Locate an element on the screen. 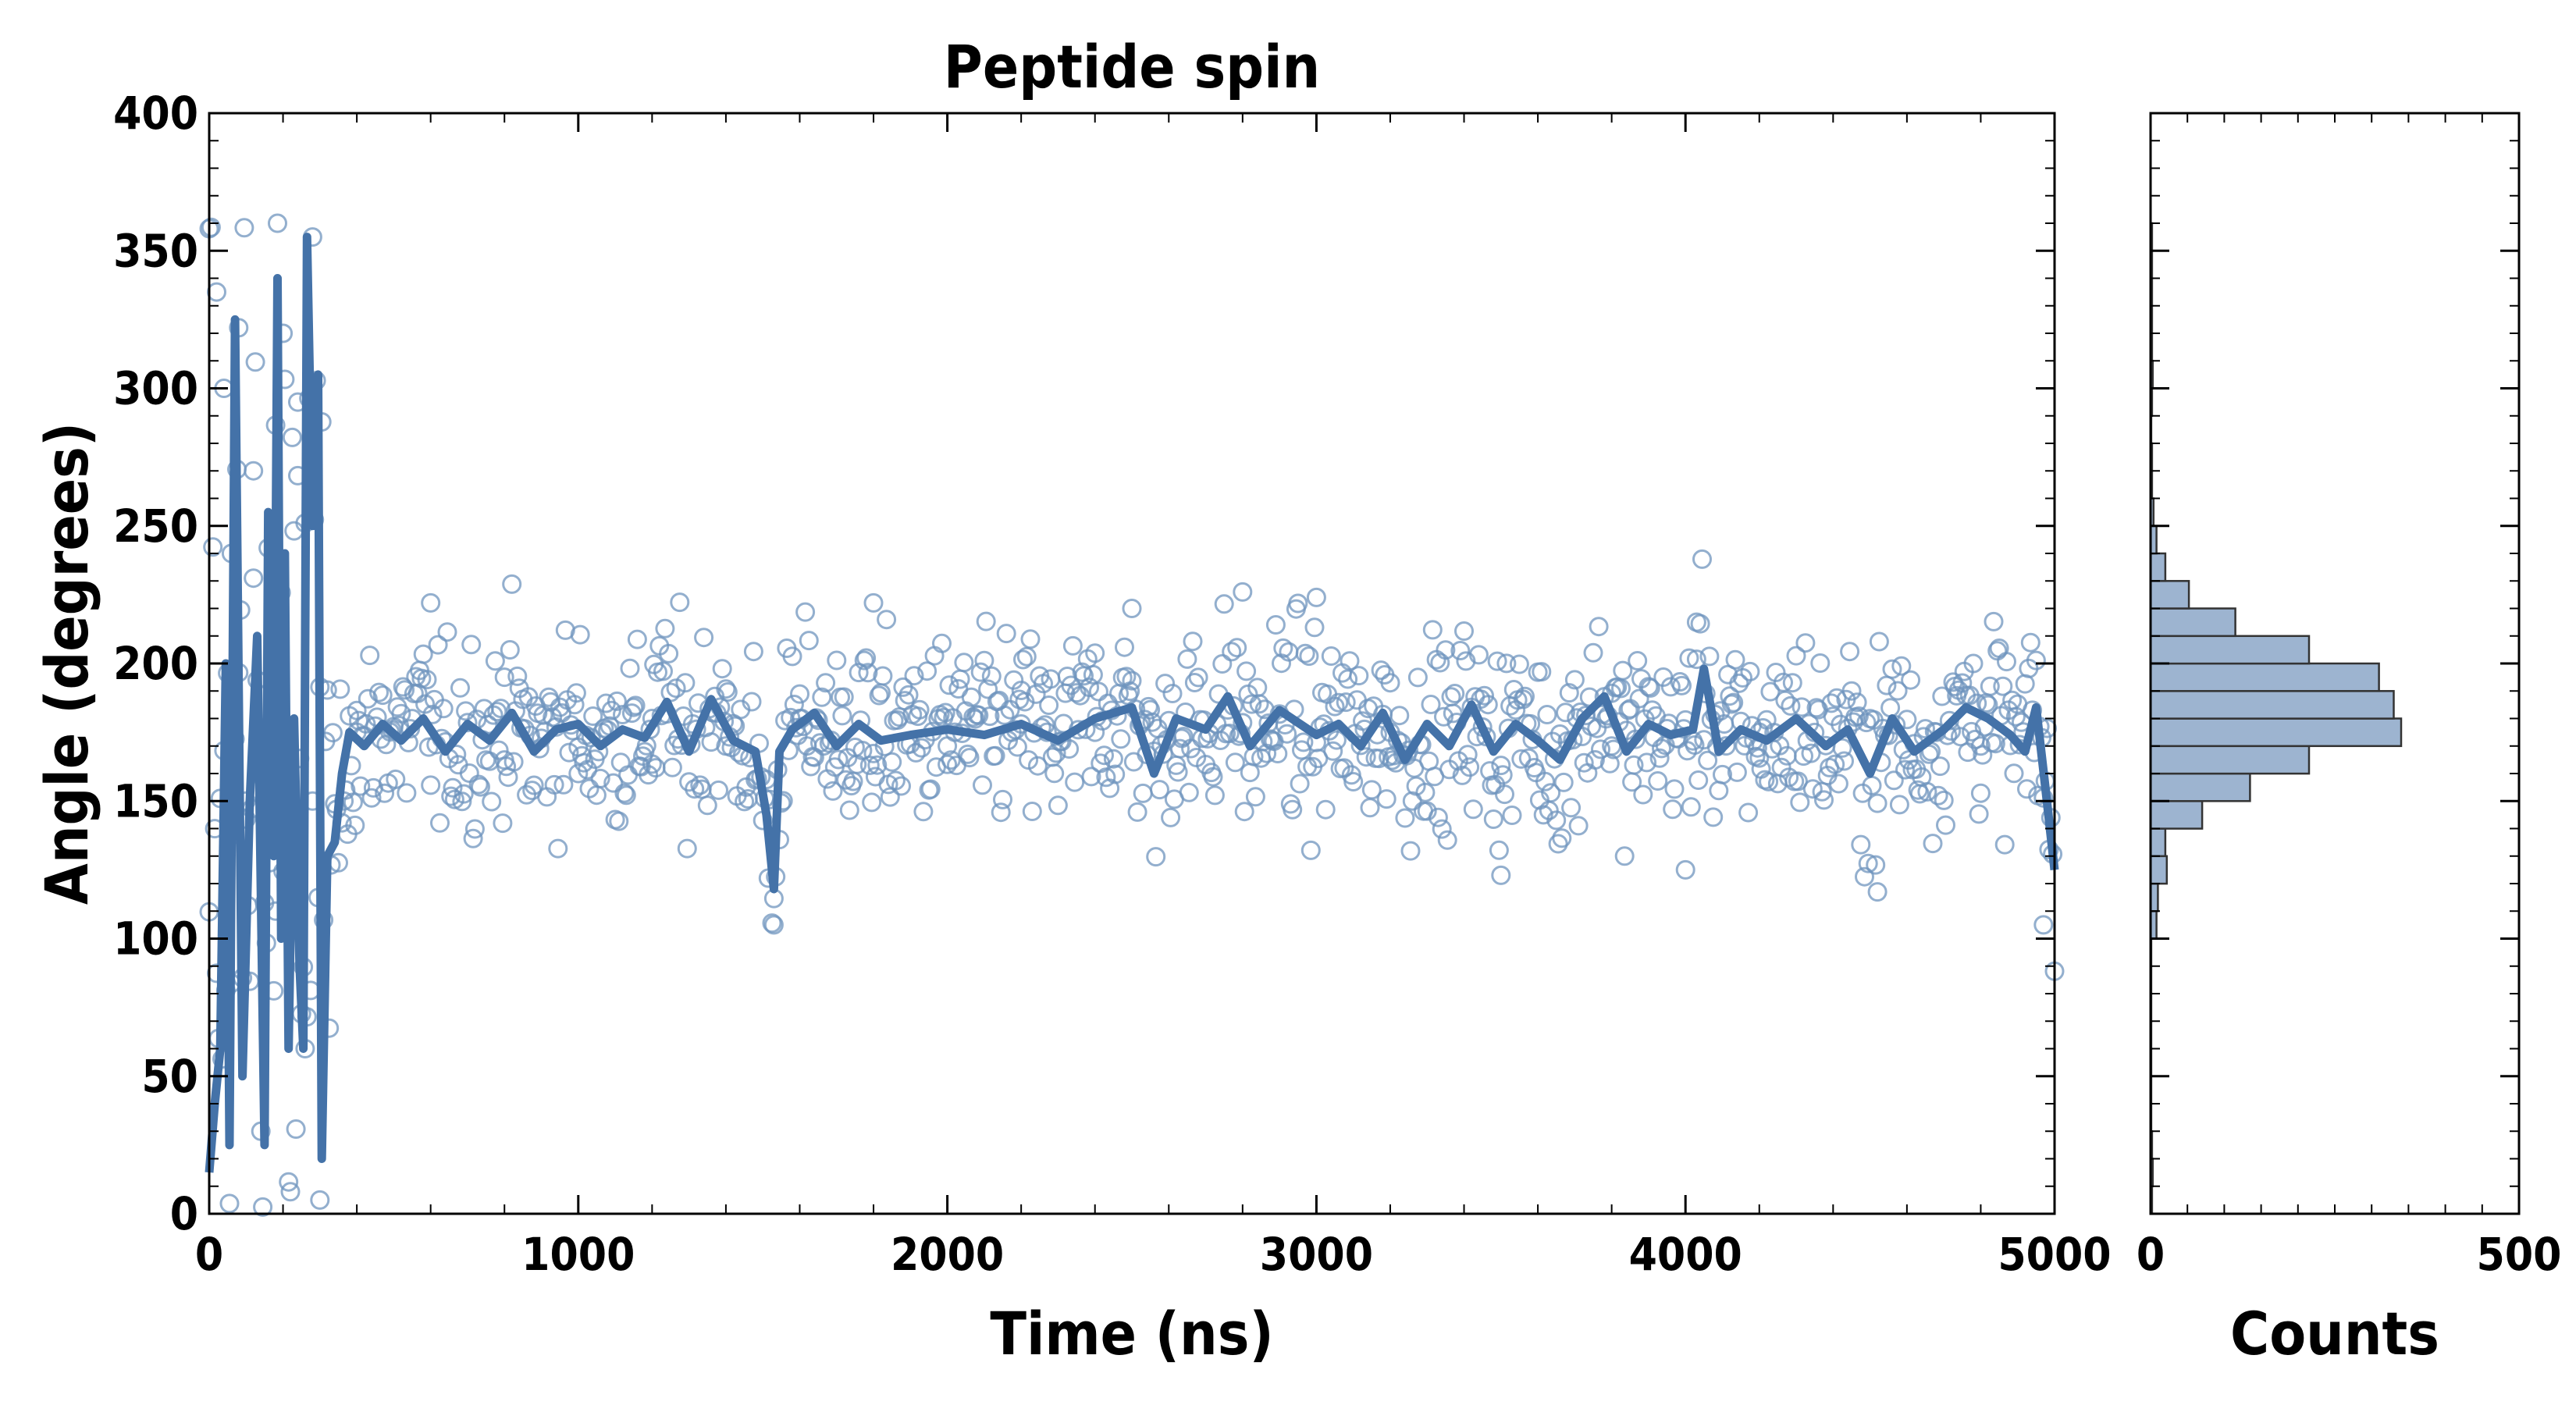 This screenshot has width=2576, height=1405. histogram-panel: 0 500 Counts is located at coordinates (2349, 740).